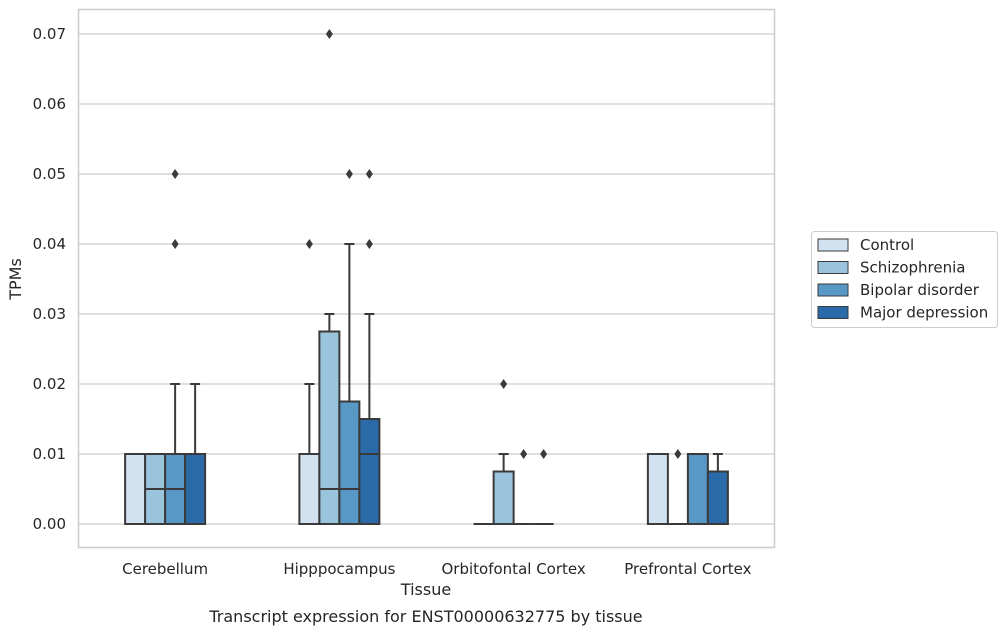 The height and width of the screenshot is (634, 1007). What do you see at coordinates (49, 454) in the screenshot?
I see `y-tick-label: 0.01` at bounding box center [49, 454].